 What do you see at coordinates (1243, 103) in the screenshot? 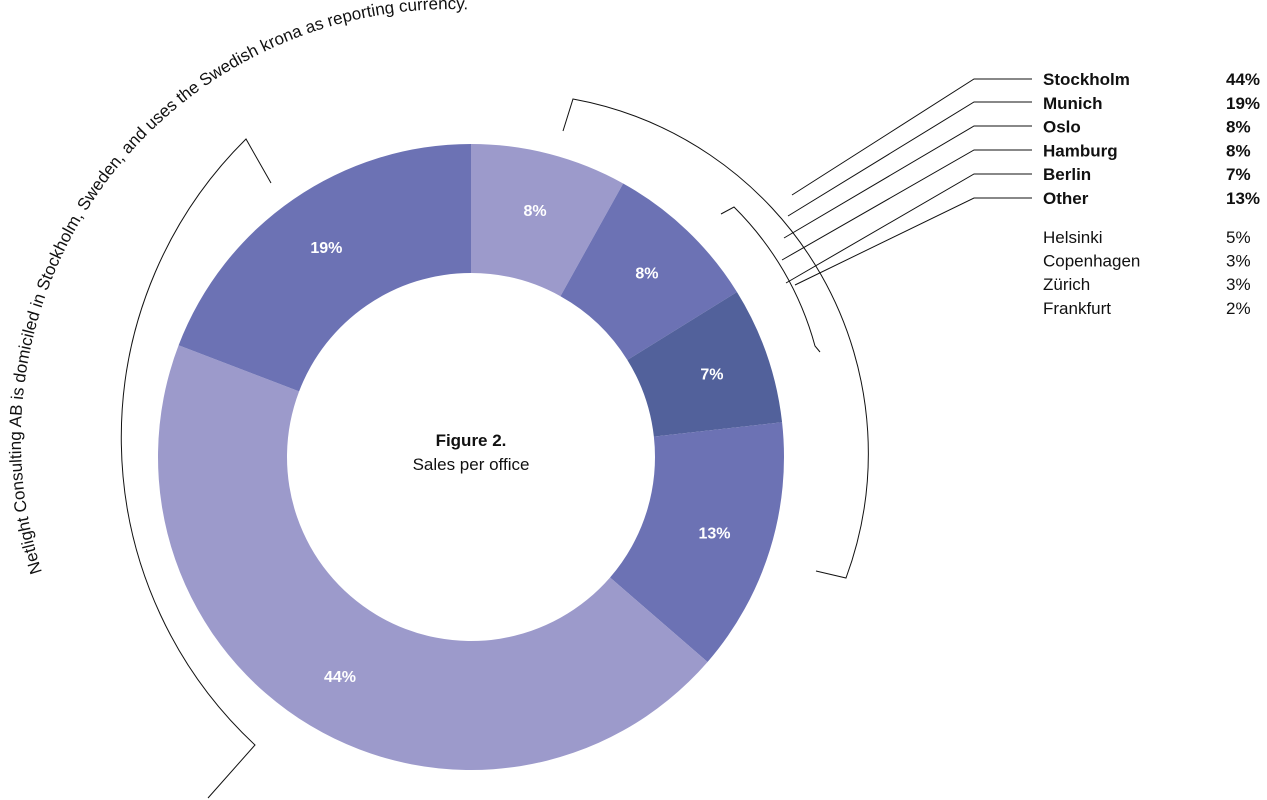
I see `legend-value-munich: 19%` at bounding box center [1243, 103].